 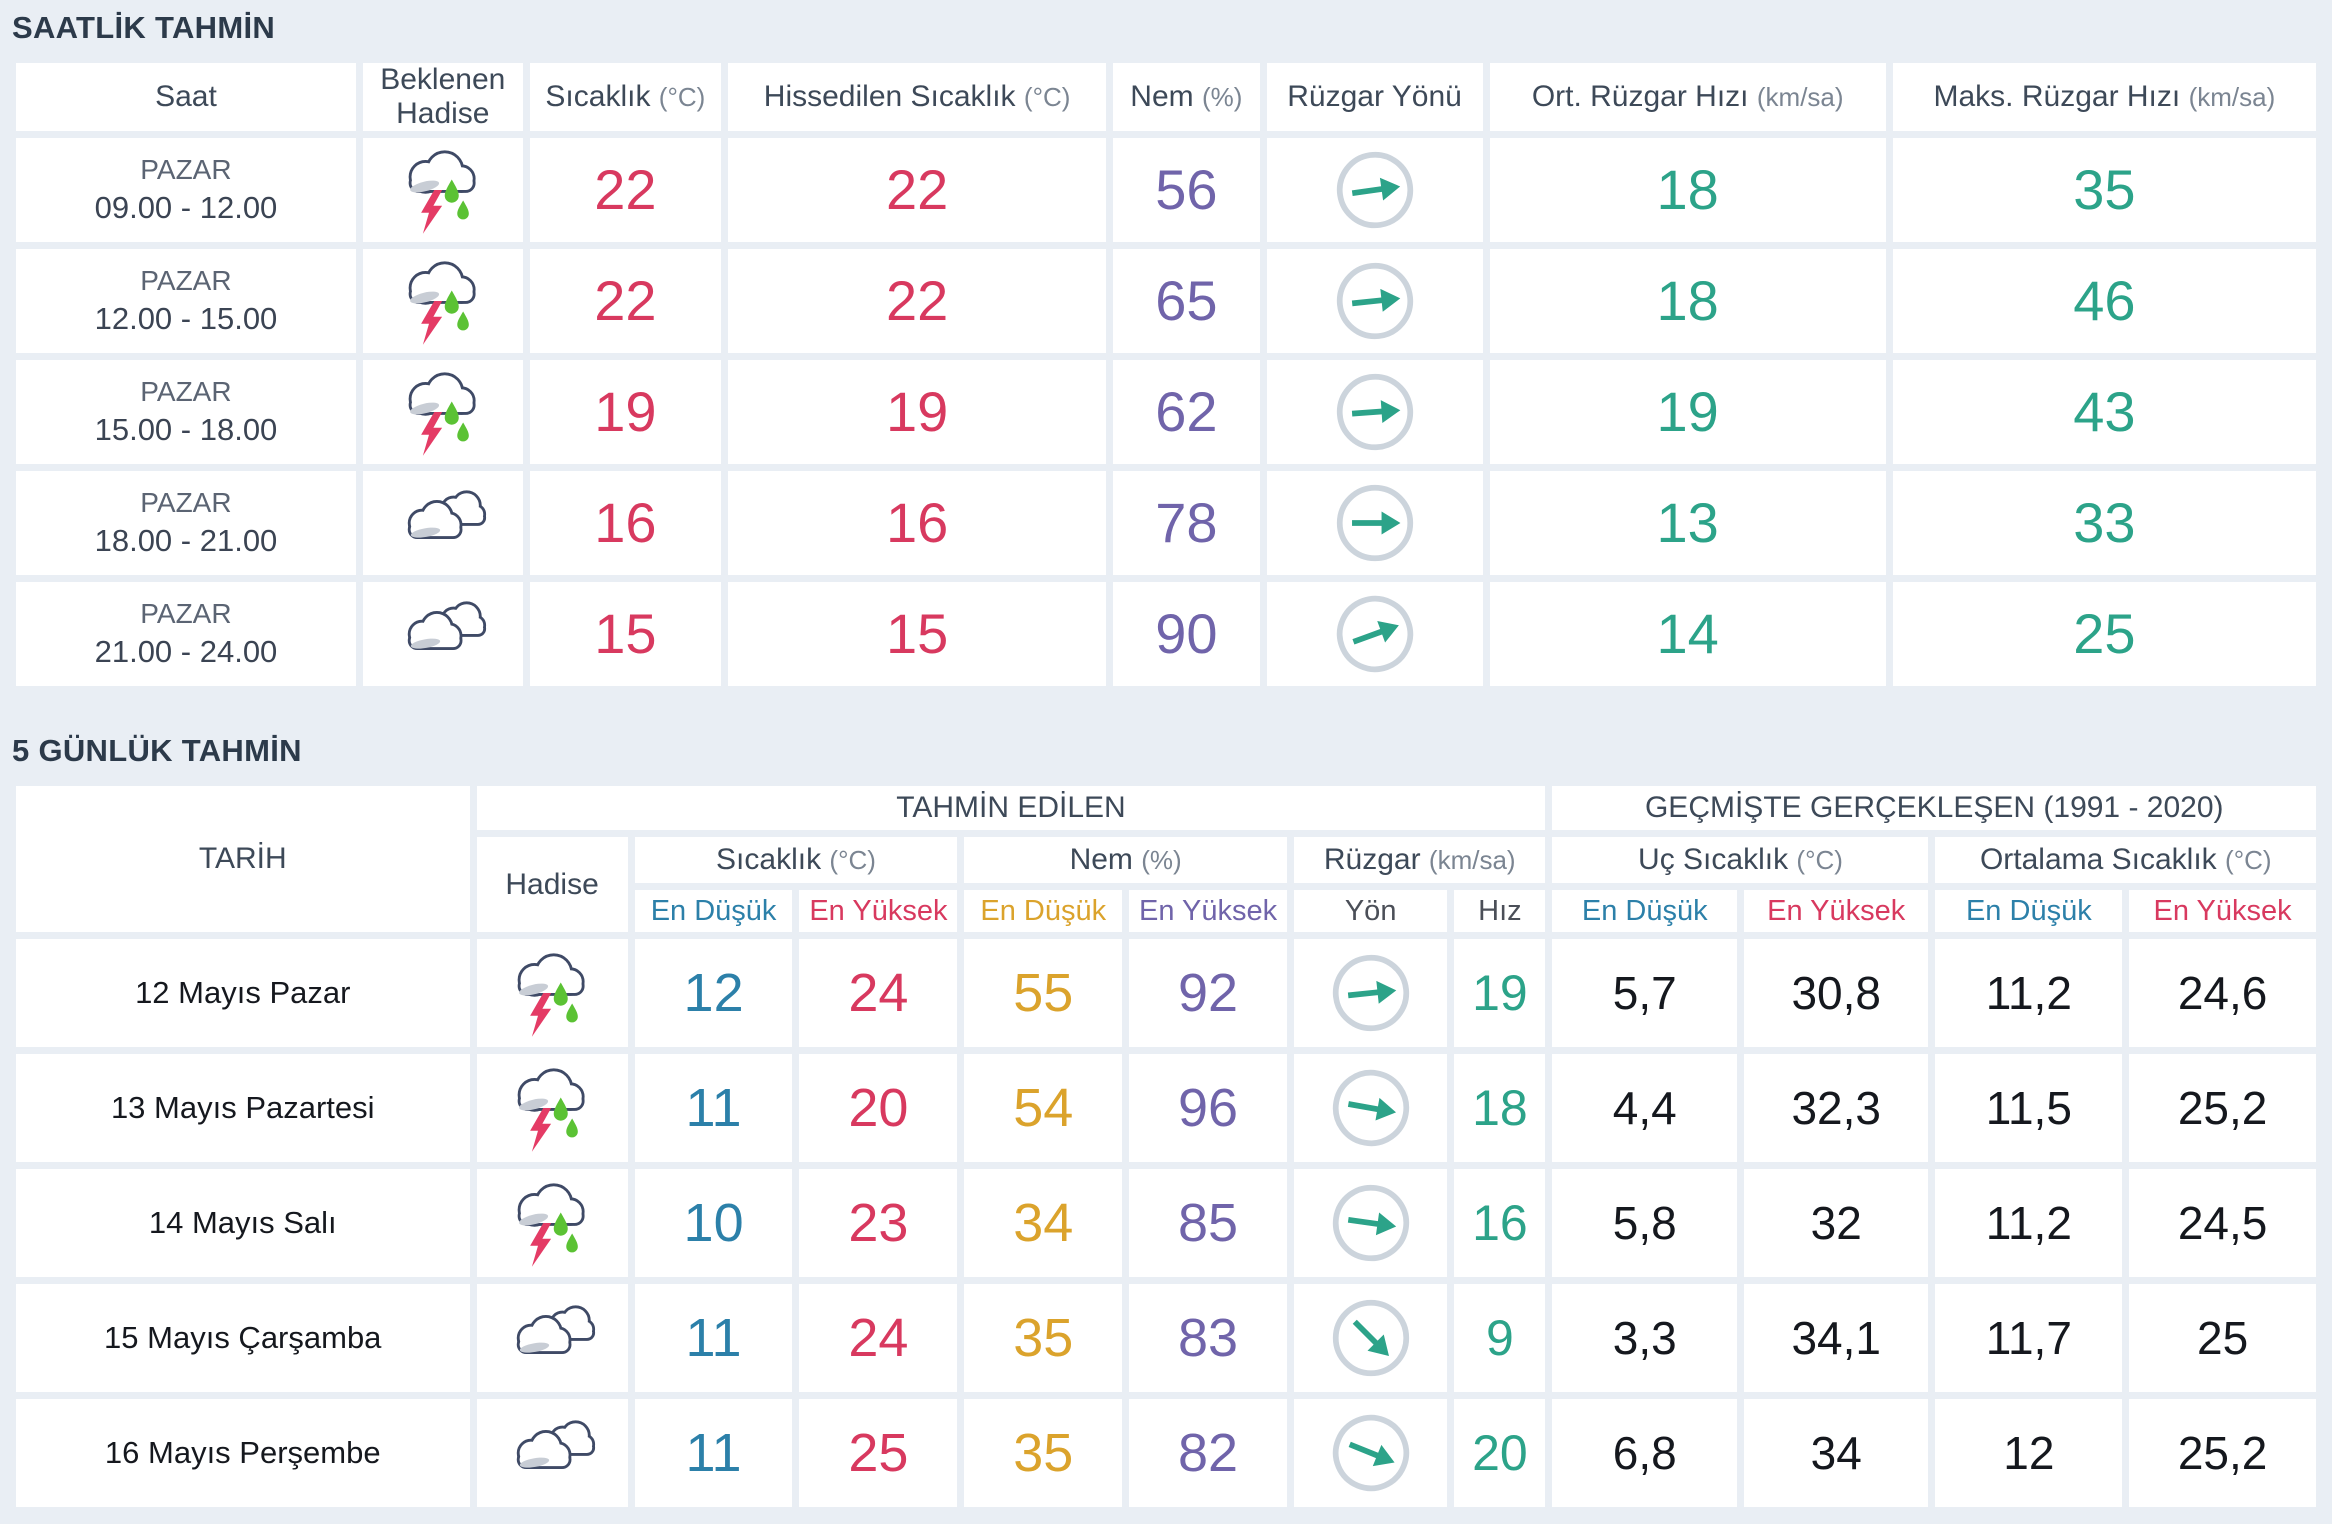 I want to click on humidity-value: 56, so click(x=1186, y=189).